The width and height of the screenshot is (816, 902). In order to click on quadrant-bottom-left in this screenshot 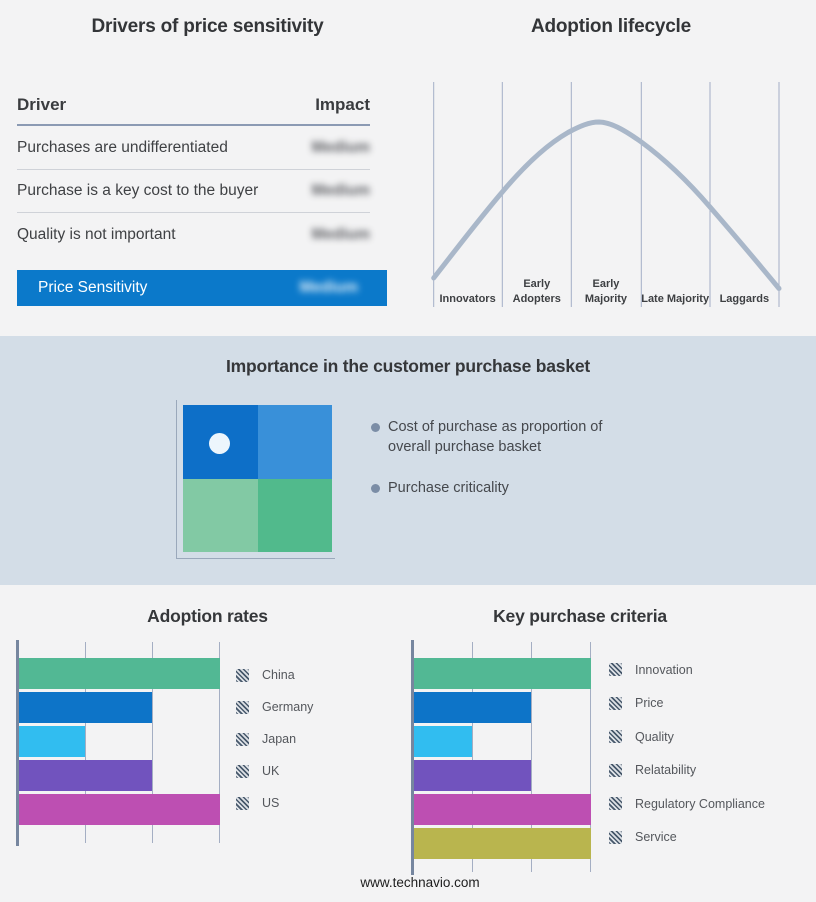, I will do `click(220, 515)`.